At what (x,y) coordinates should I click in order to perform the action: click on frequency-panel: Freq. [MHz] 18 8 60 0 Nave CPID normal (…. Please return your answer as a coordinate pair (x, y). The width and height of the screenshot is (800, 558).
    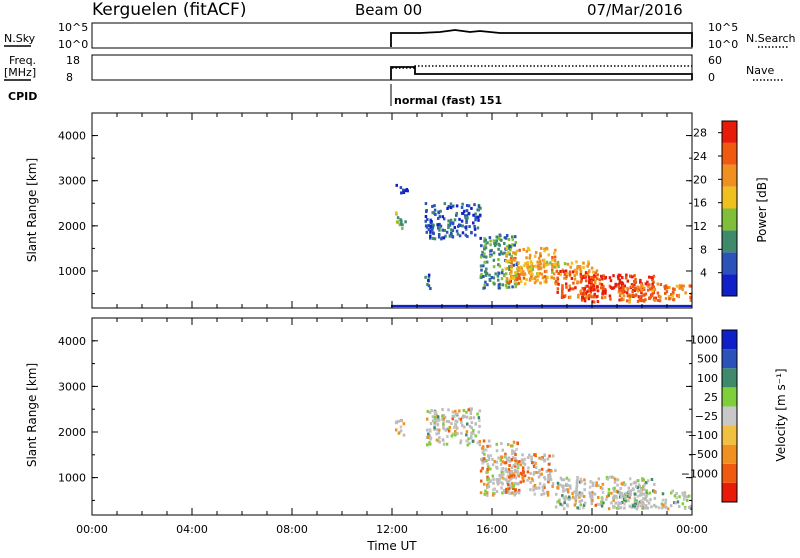
    Looking at the image, I should click on (393, 80).